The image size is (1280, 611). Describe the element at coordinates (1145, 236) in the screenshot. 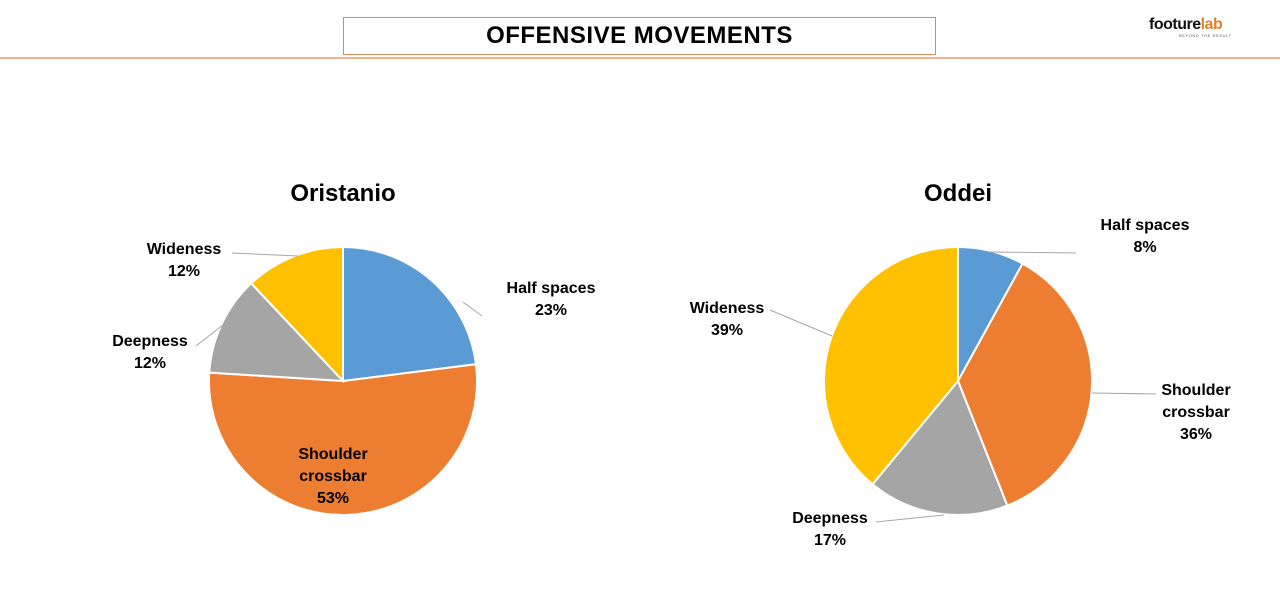

I see `data-label-oddei-half-spaces: Half spaces 8%` at that location.